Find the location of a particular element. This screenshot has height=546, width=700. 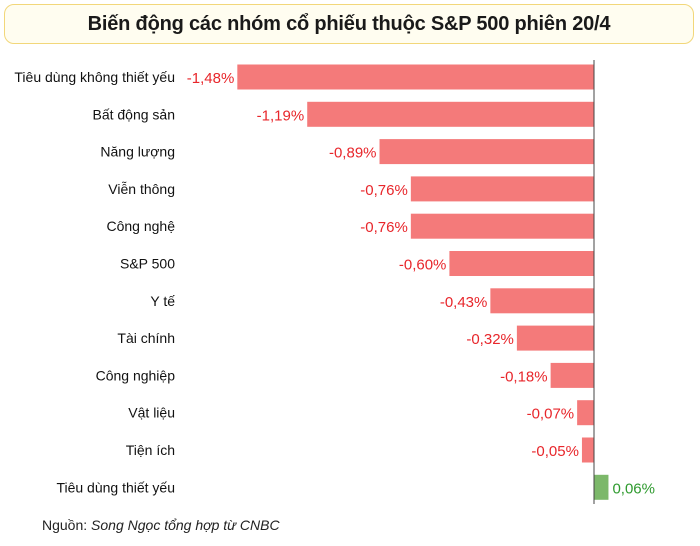

category-label-8: Tài chính is located at coordinates (146, 338).